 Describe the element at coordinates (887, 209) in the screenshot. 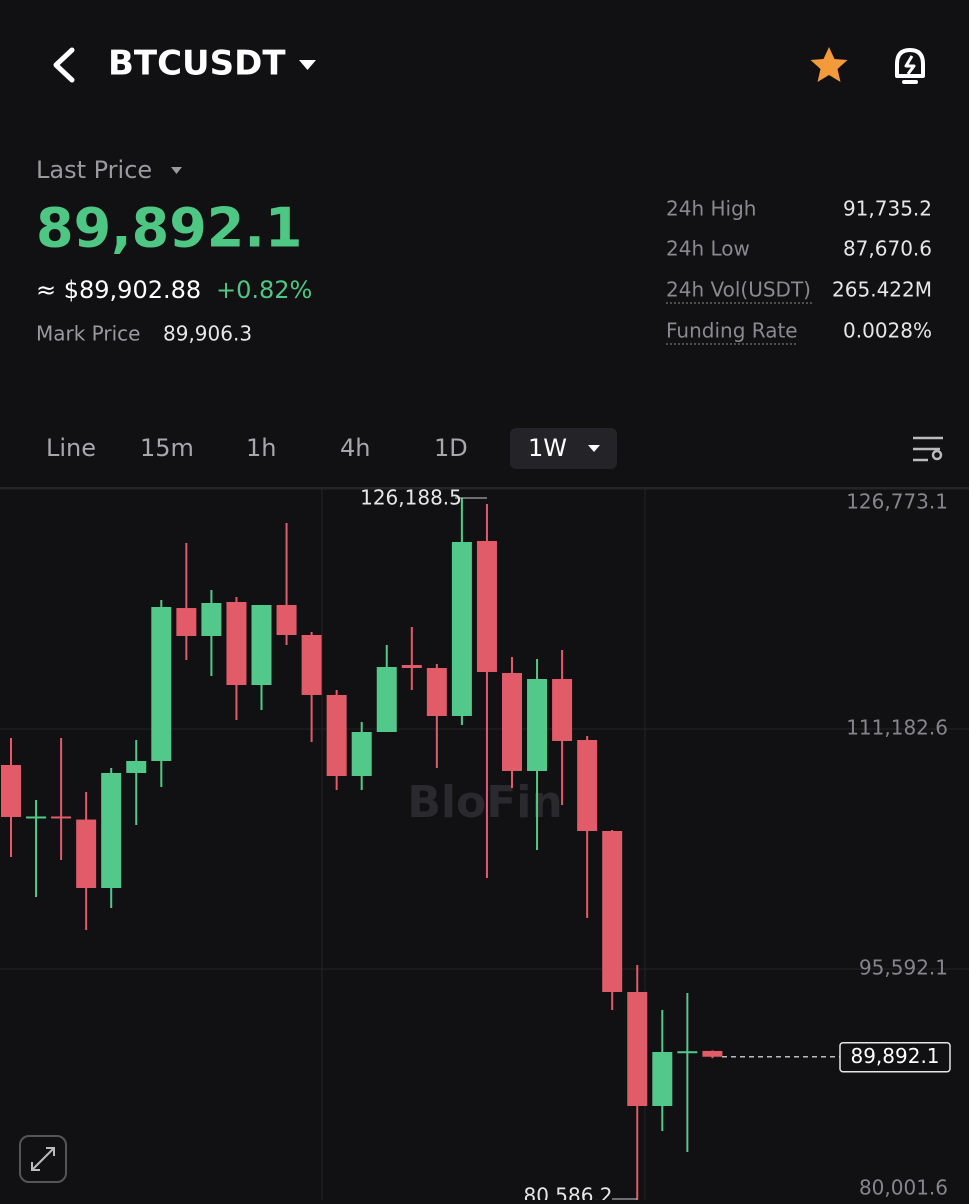

I see `stat-value: 91,735.2` at that location.